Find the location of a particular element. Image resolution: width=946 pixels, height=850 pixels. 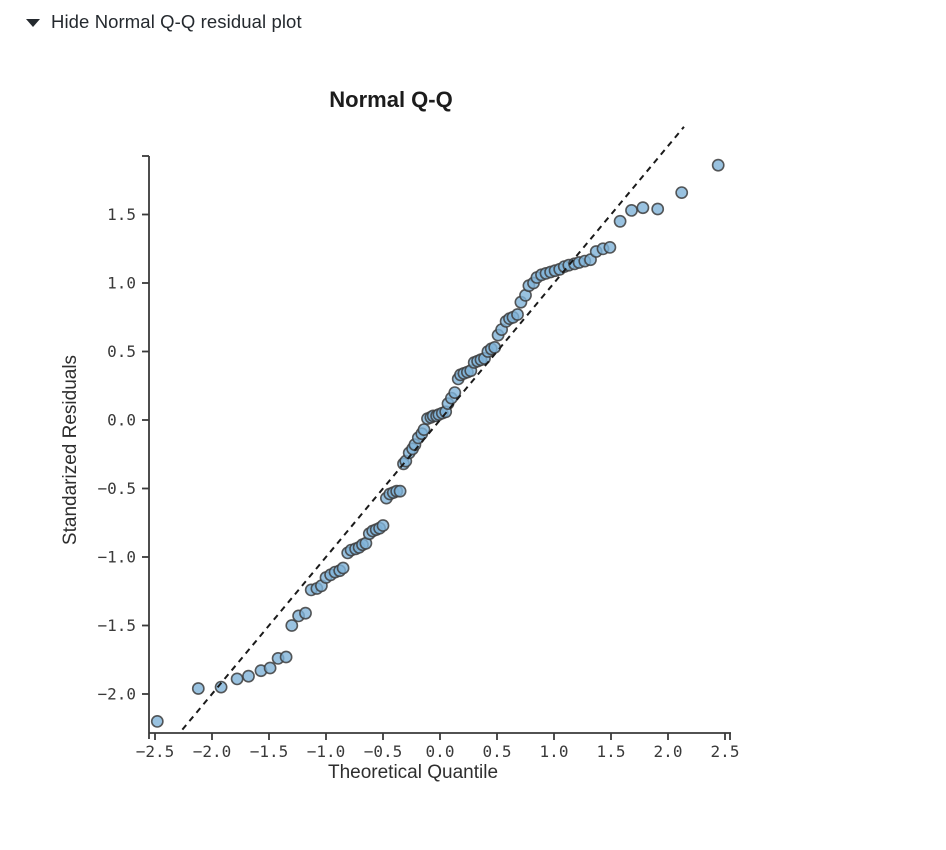

x-tick-label: 0.5 is located at coordinates (497, 751).